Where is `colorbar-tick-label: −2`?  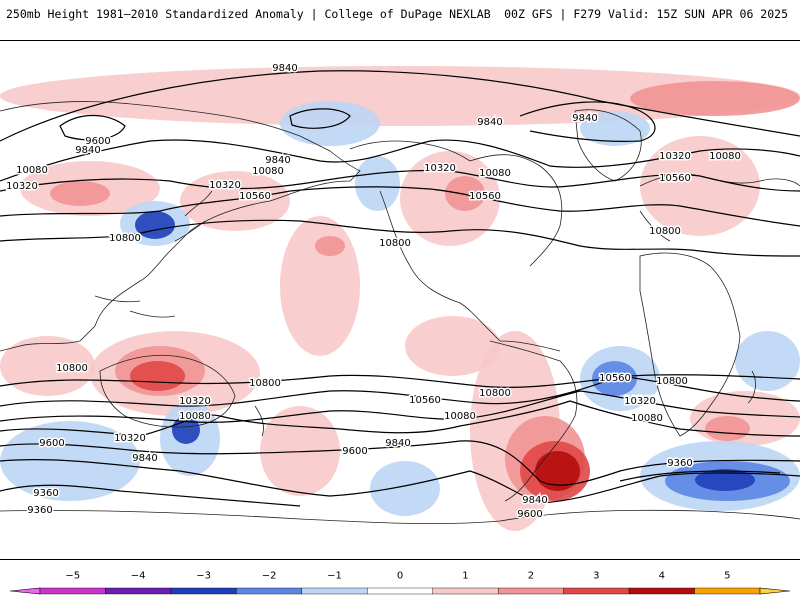 colorbar-tick-label: −2 is located at coordinates (269, 575).